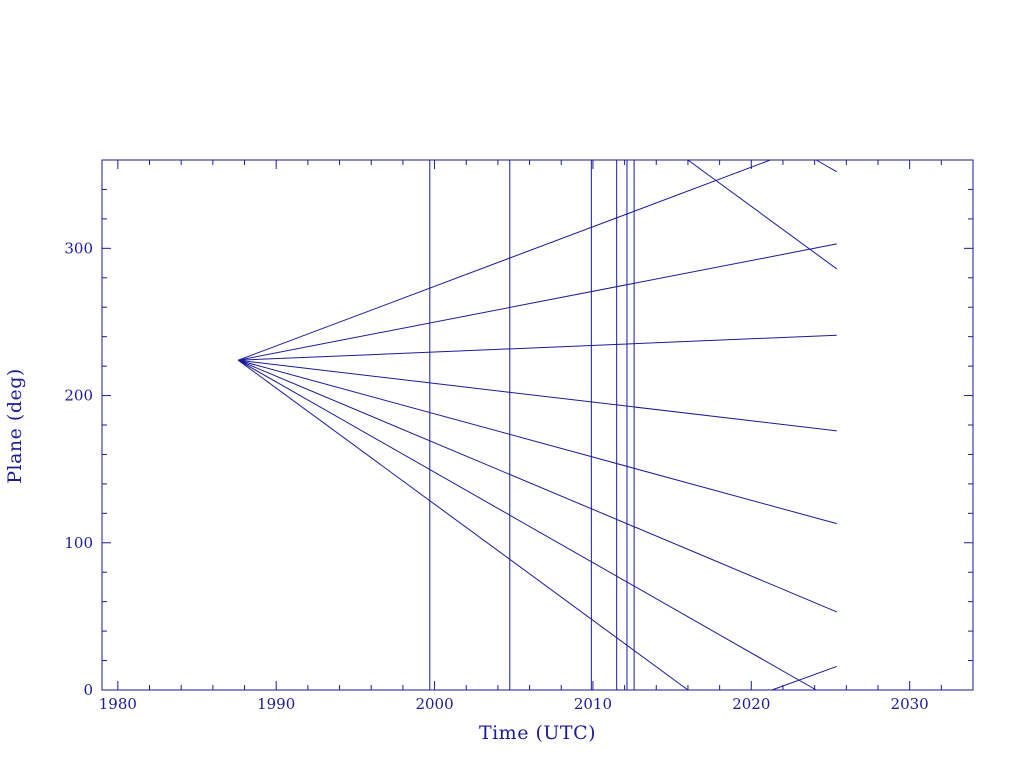 The height and width of the screenshot is (768, 1024). What do you see at coordinates (118, 704) in the screenshot?
I see `x-tick-label-1980: 1980` at bounding box center [118, 704].